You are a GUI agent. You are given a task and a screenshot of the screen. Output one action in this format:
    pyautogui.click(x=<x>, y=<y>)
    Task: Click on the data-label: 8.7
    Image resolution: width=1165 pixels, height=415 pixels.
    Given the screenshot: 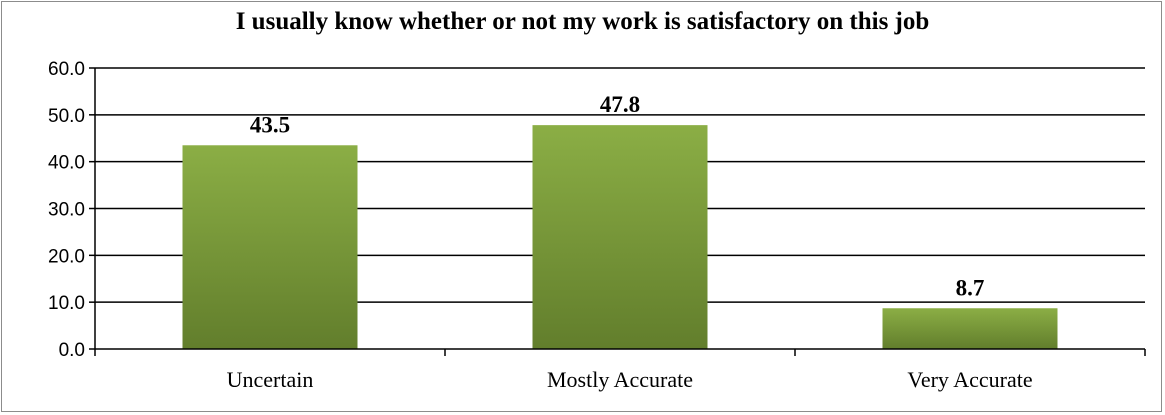 What is the action you would take?
    pyautogui.click(x=970, y=287)
    